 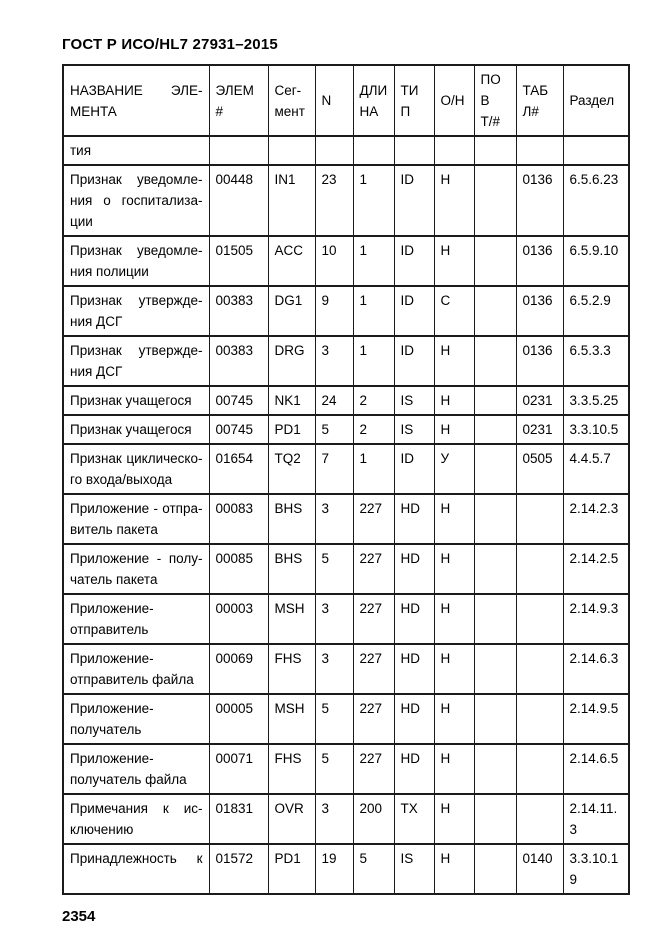 What do you see at coordinates (291, 261) in the screenshot?
I see `cell-segment: ACC` at bounding box center [291, 261].